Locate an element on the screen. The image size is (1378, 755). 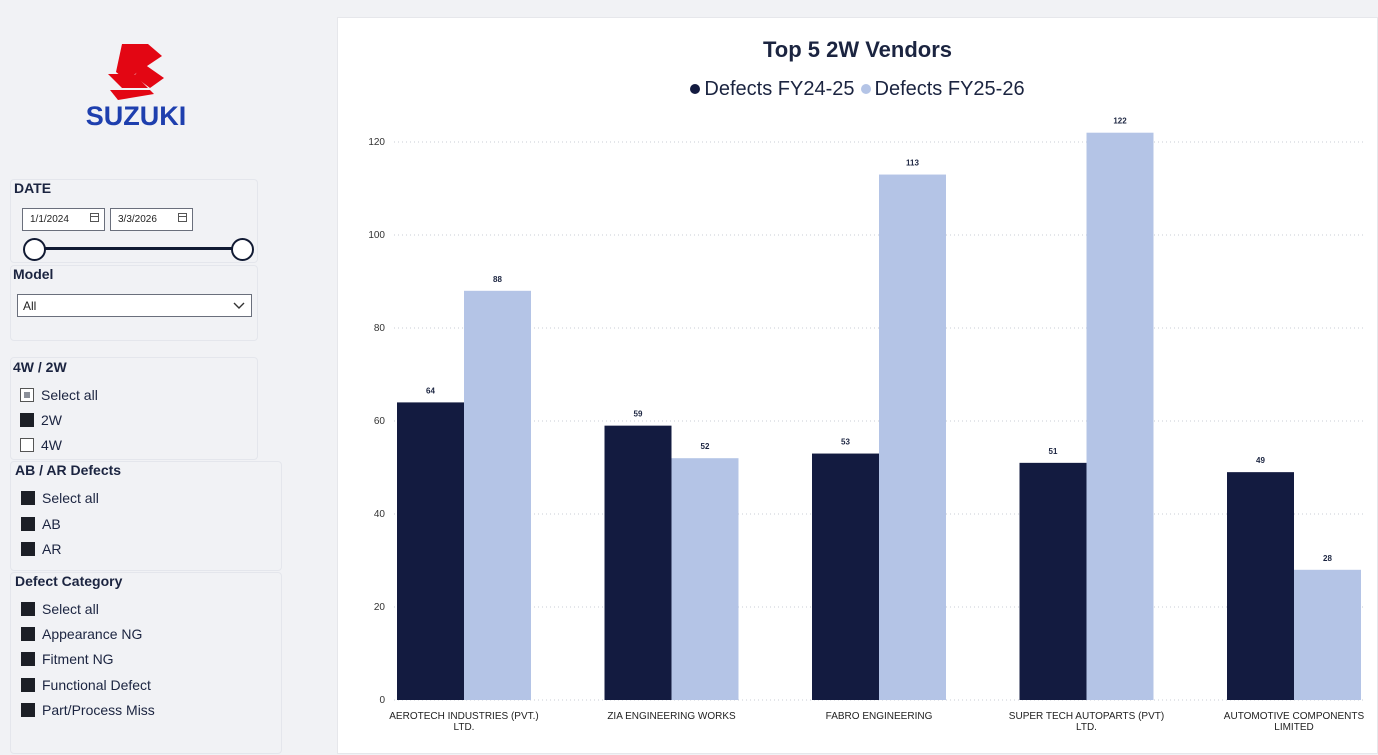
defect-category-option-label: Select all is located at coordinates (70, 609).